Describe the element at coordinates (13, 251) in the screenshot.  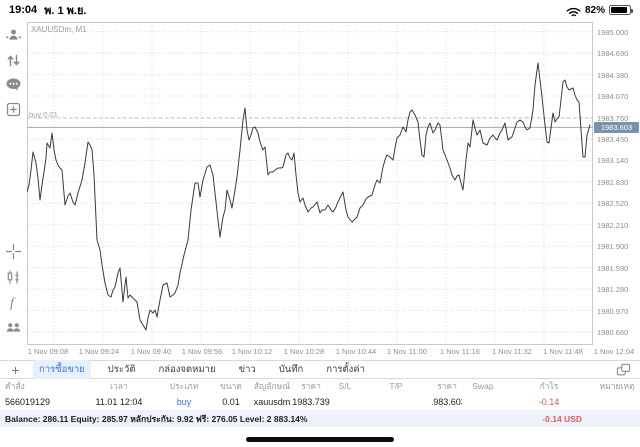
I see `crosshair-icon` at that location.